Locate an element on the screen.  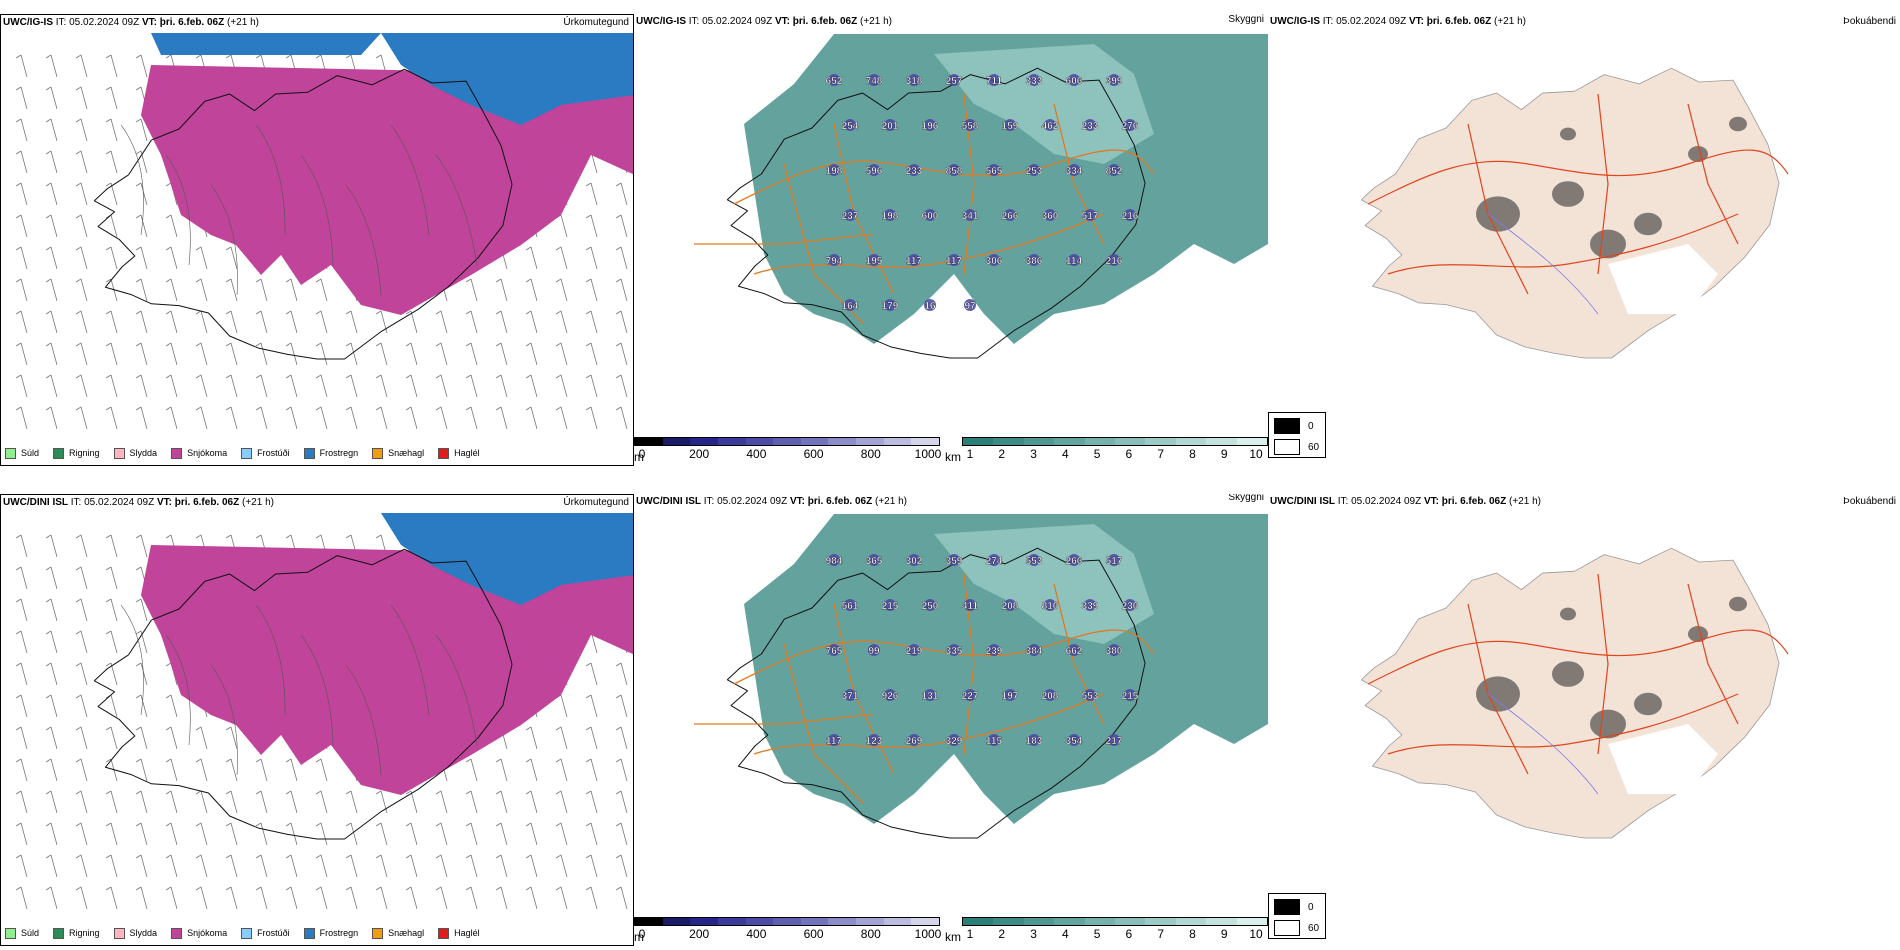
legend-swatch is located at coordinates (247, 933).